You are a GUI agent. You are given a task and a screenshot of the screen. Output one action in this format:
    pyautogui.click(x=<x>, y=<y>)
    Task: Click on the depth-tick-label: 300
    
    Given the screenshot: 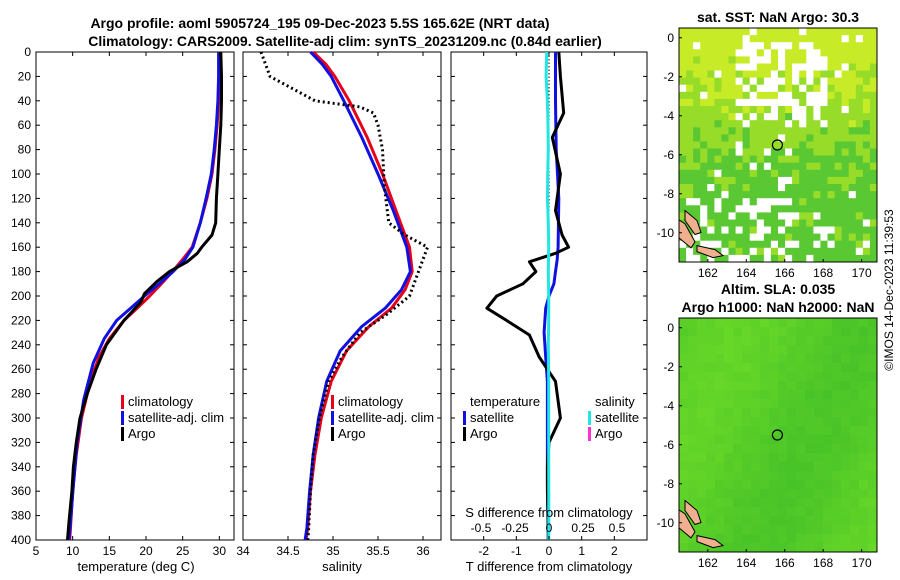 What is the action you would take?
    pyautogui.click(x=21, y=418)
    